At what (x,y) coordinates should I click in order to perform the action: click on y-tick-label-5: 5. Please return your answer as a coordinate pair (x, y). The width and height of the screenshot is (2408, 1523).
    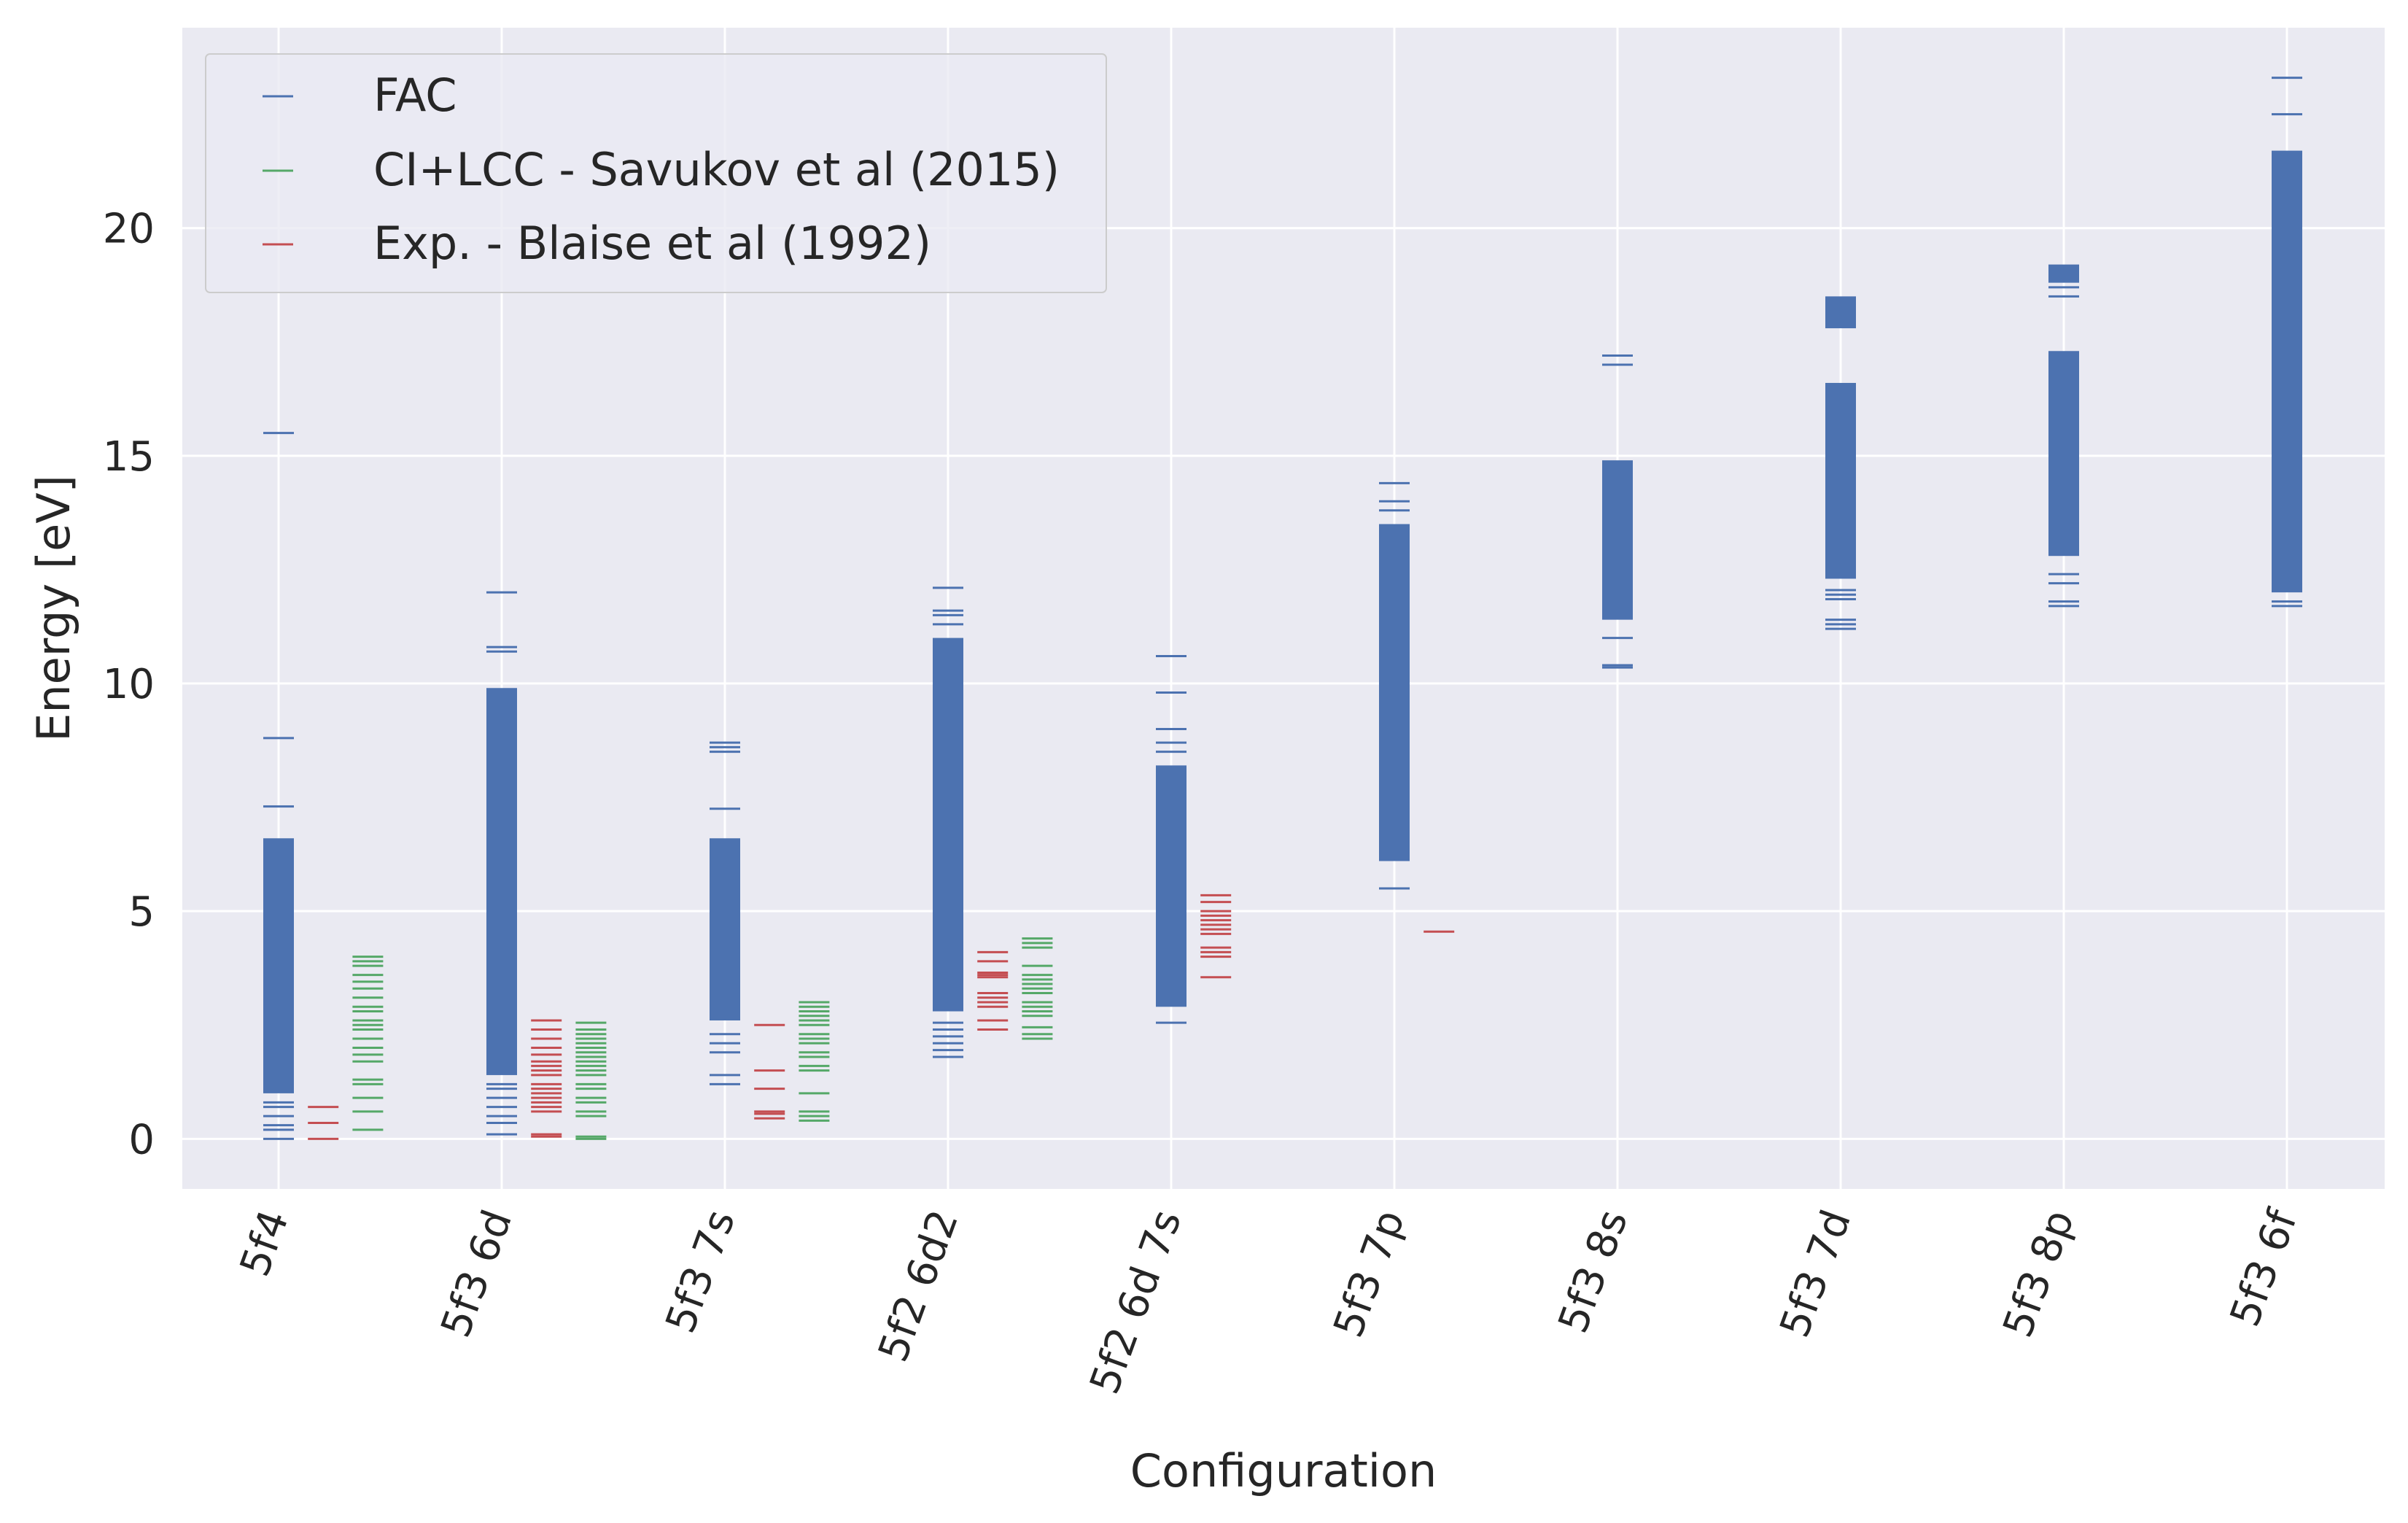
    Looking at the image, I should click on (141, 912).